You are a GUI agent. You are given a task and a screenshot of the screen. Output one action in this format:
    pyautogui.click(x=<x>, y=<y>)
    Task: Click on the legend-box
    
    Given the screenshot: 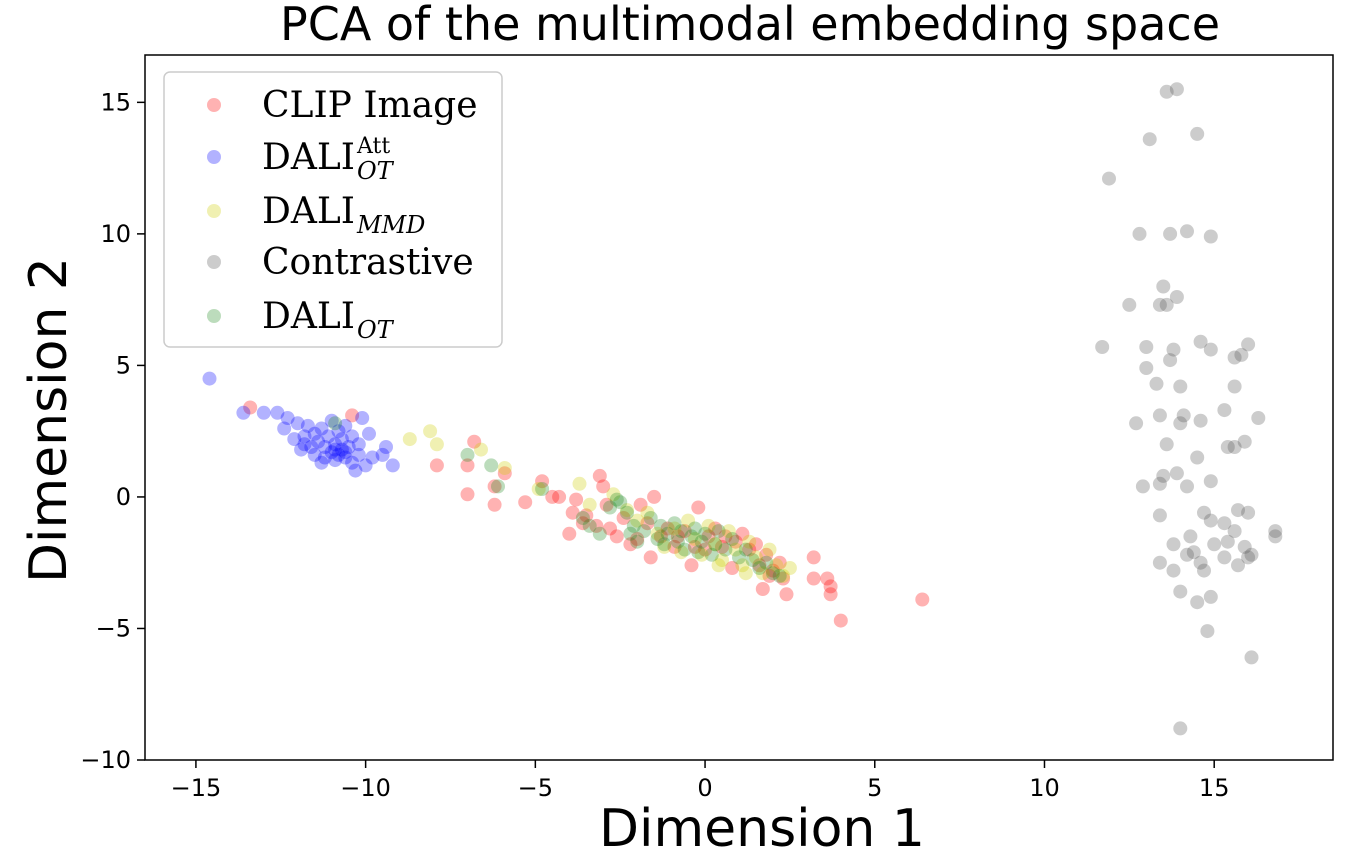 What is the action you would take?
    pyautogui.click(x=333, y=209)
    